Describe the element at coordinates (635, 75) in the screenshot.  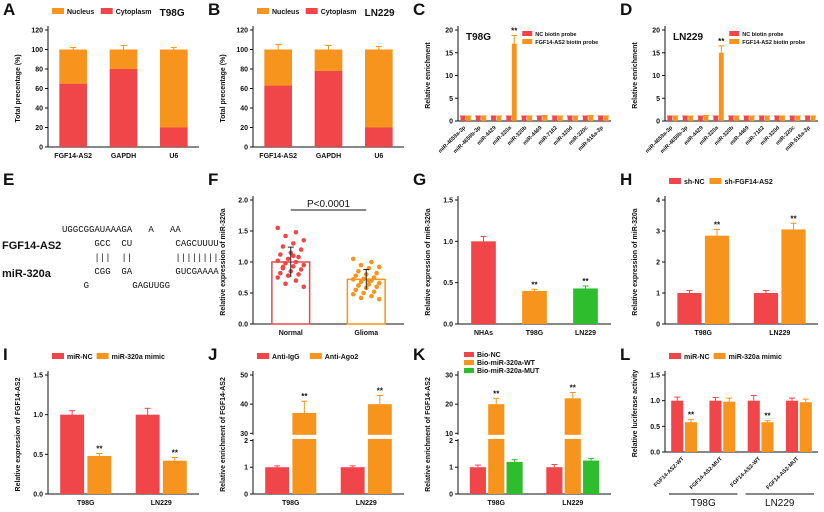
I see `y-axis-label: Relative enrichment` at that location.